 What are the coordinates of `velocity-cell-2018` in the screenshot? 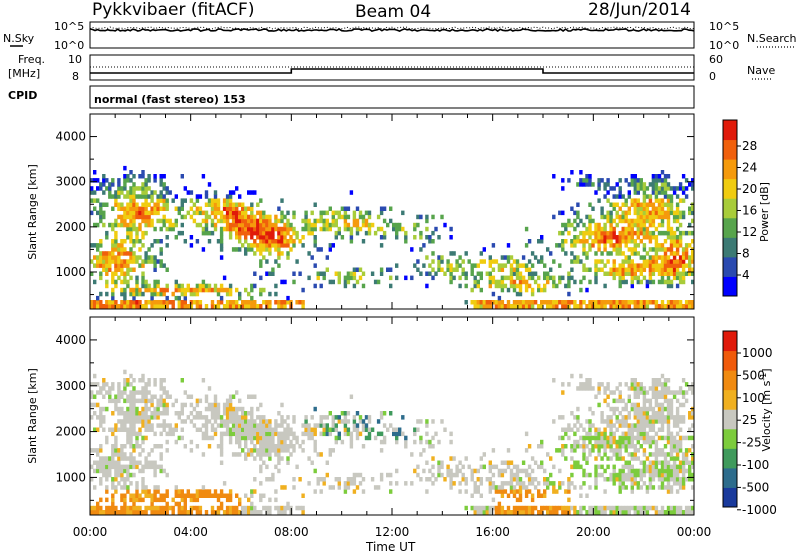 It's located at (677, 450).